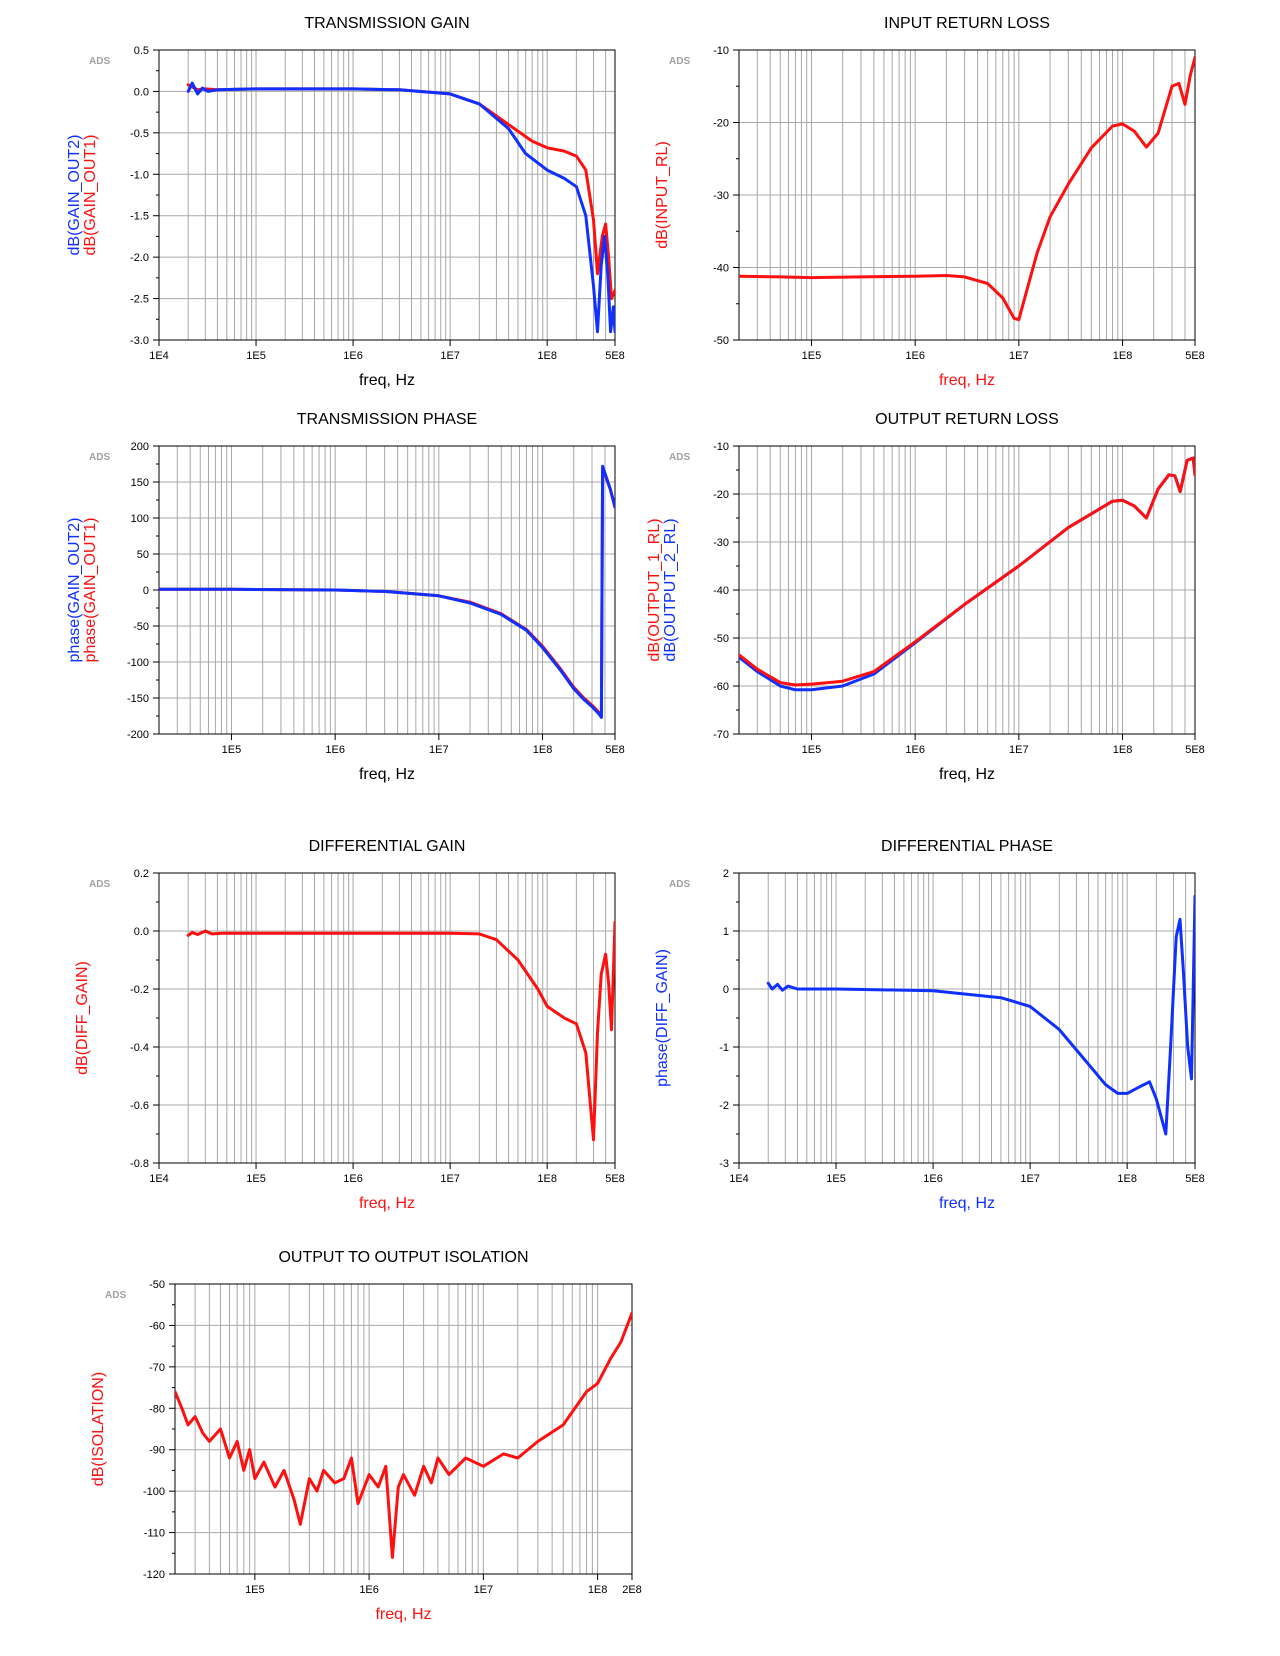 This screenshot has height=1656, width=1280. Describe the element at coordinates (74, 590) in the screenshot. I see `y-axis-label: phase(GAIN_OUT2)` at that location.